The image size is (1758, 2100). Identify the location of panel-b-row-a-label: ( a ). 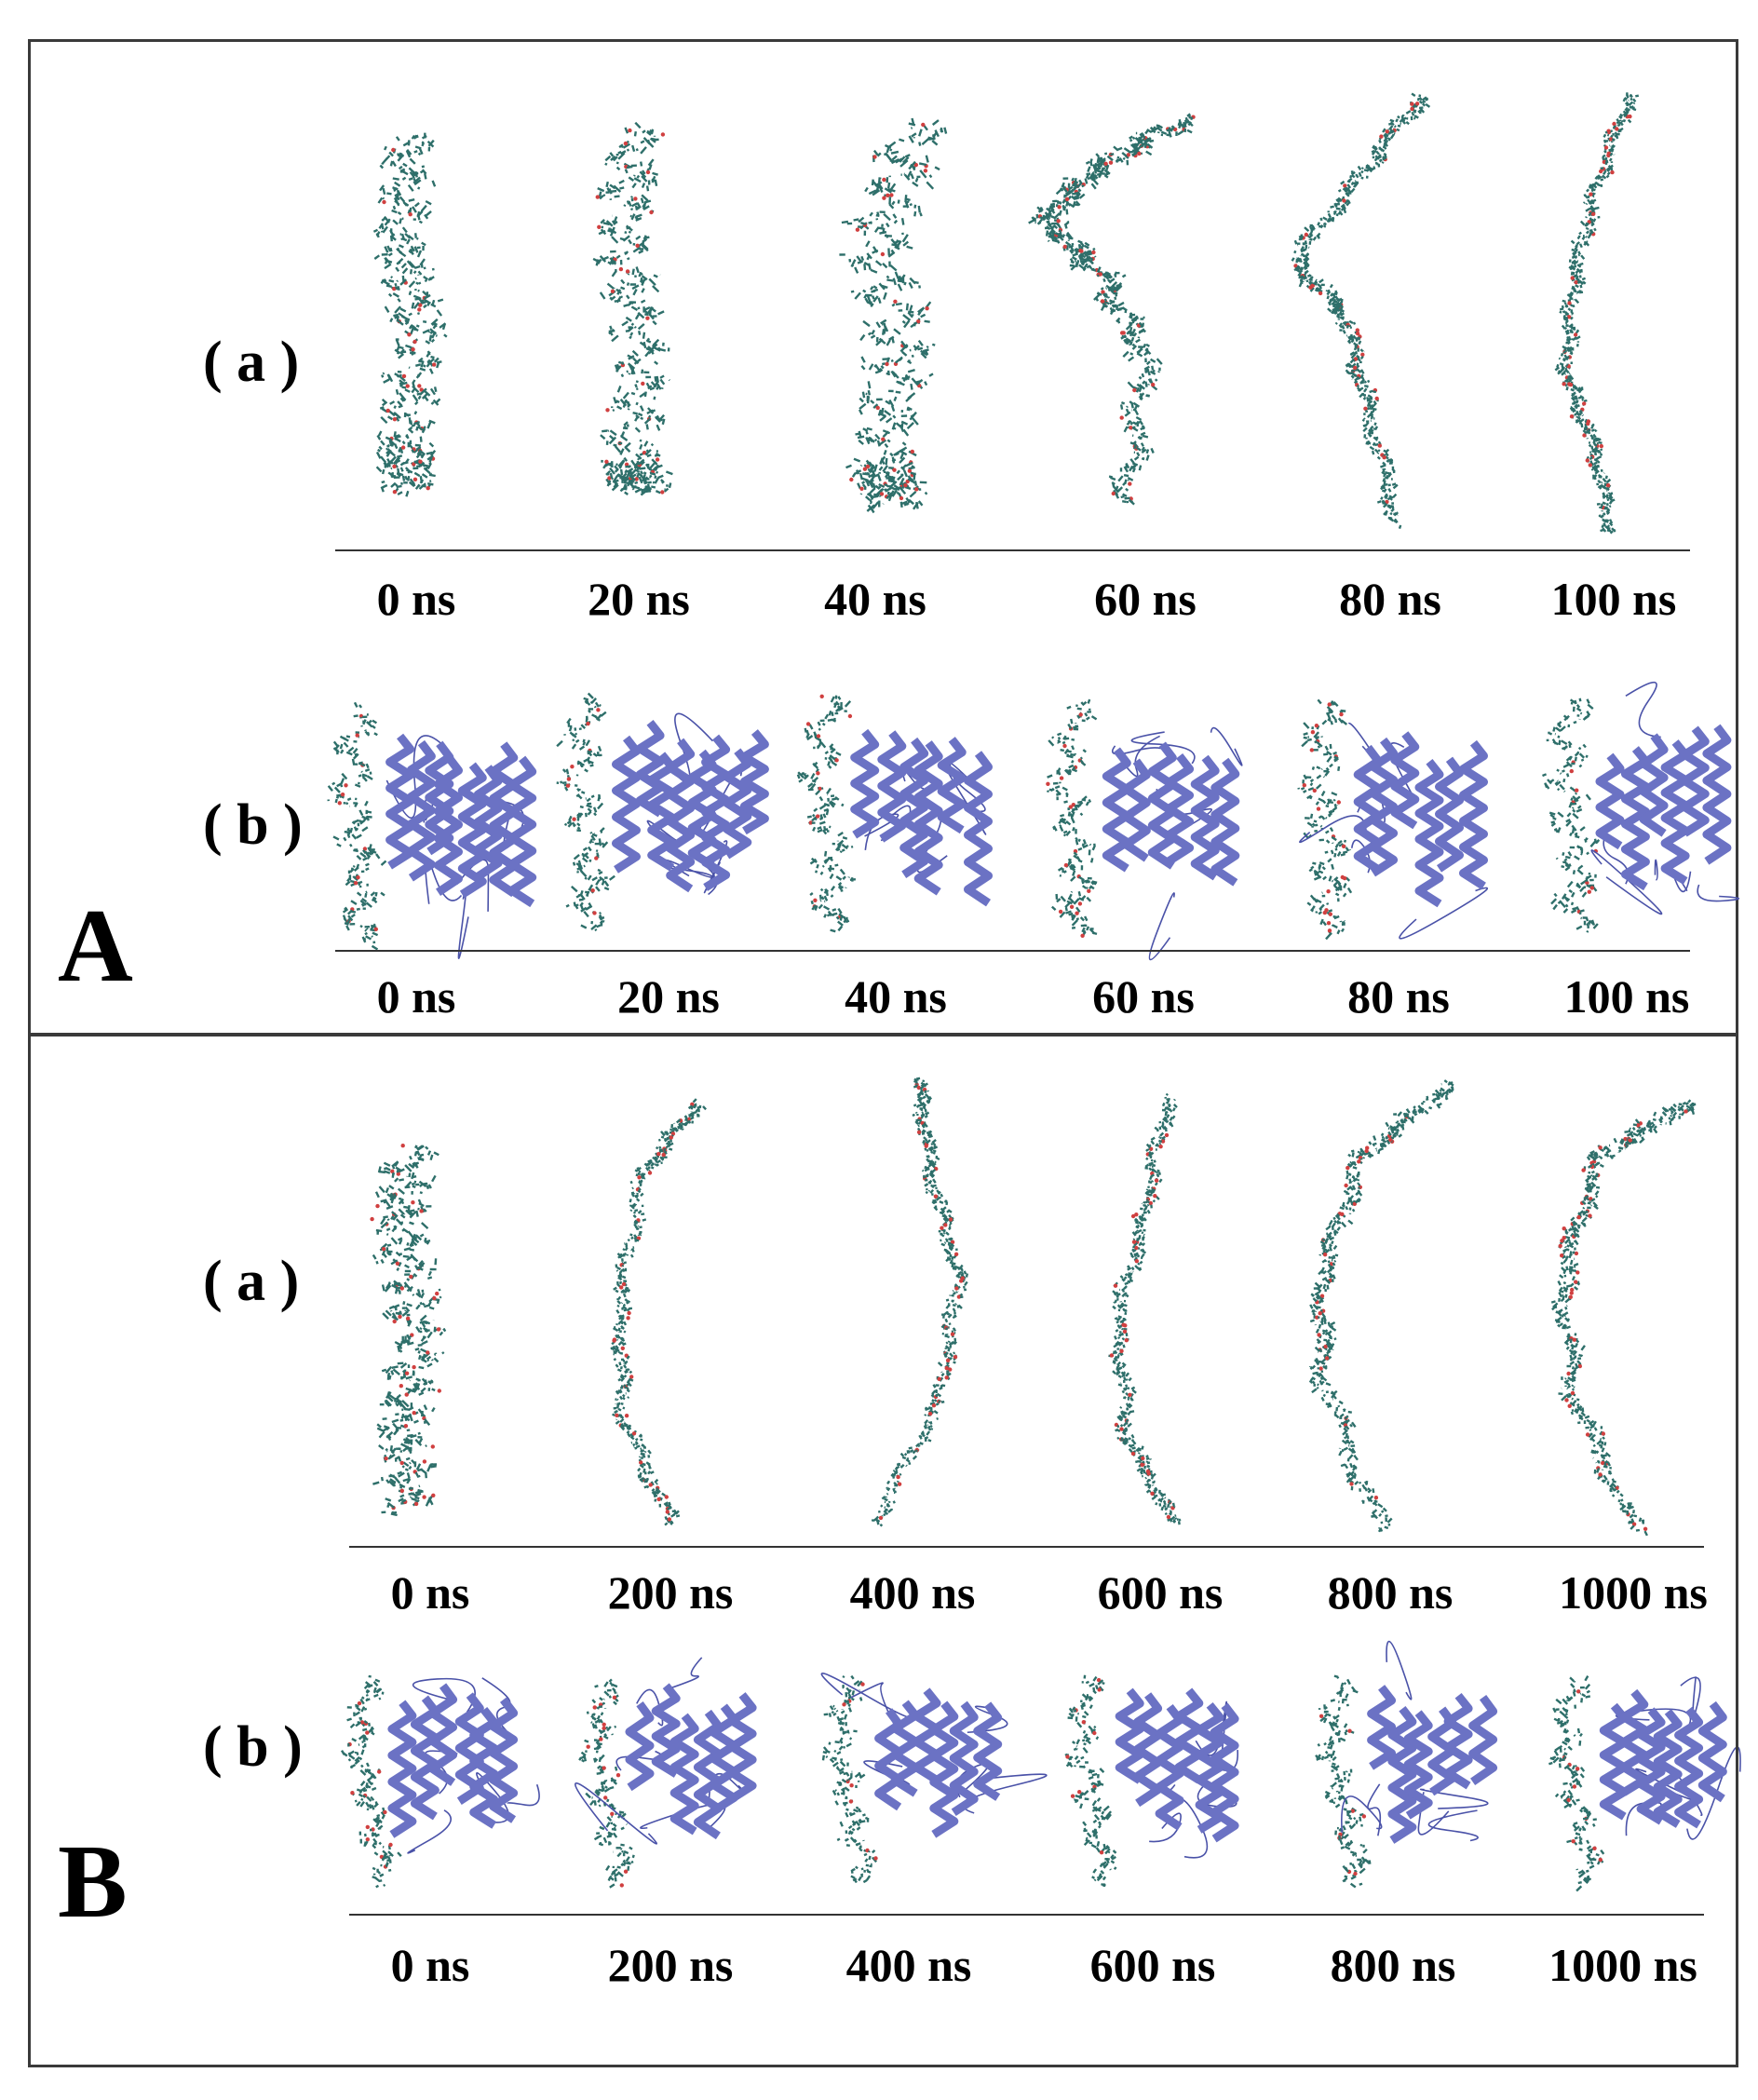
(252, 1281).